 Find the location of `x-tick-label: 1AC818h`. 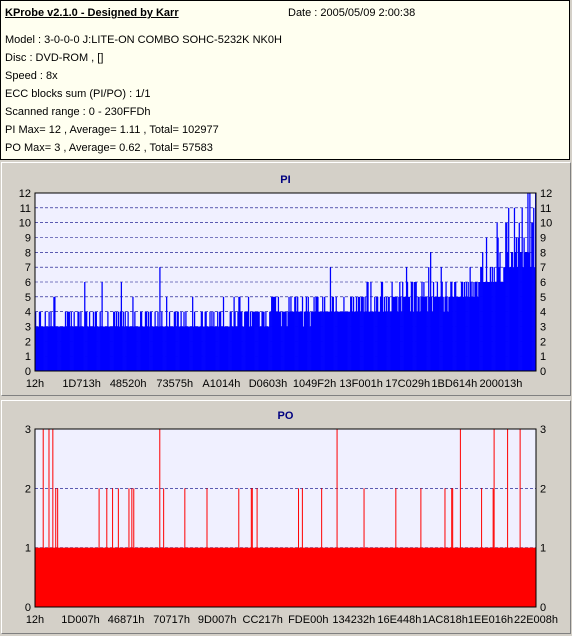

x-tick-label: 1AC818h is located at coordinates (445, 620).